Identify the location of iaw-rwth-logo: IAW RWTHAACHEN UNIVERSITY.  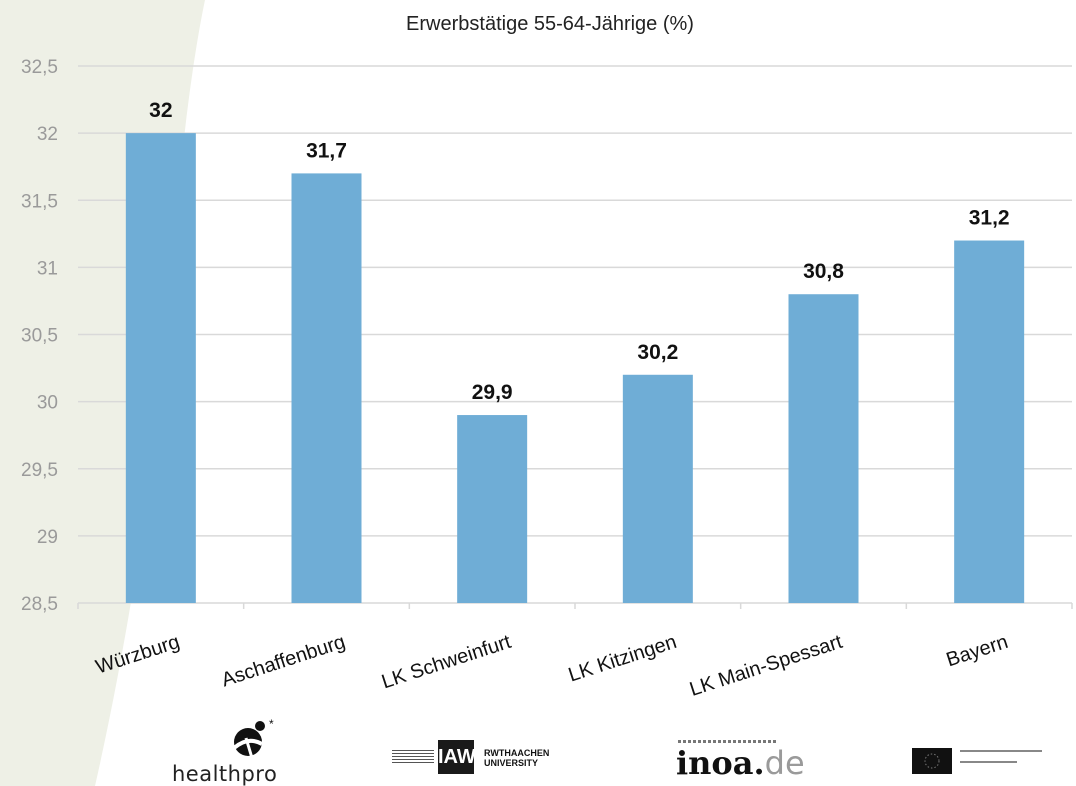
(477, 759).